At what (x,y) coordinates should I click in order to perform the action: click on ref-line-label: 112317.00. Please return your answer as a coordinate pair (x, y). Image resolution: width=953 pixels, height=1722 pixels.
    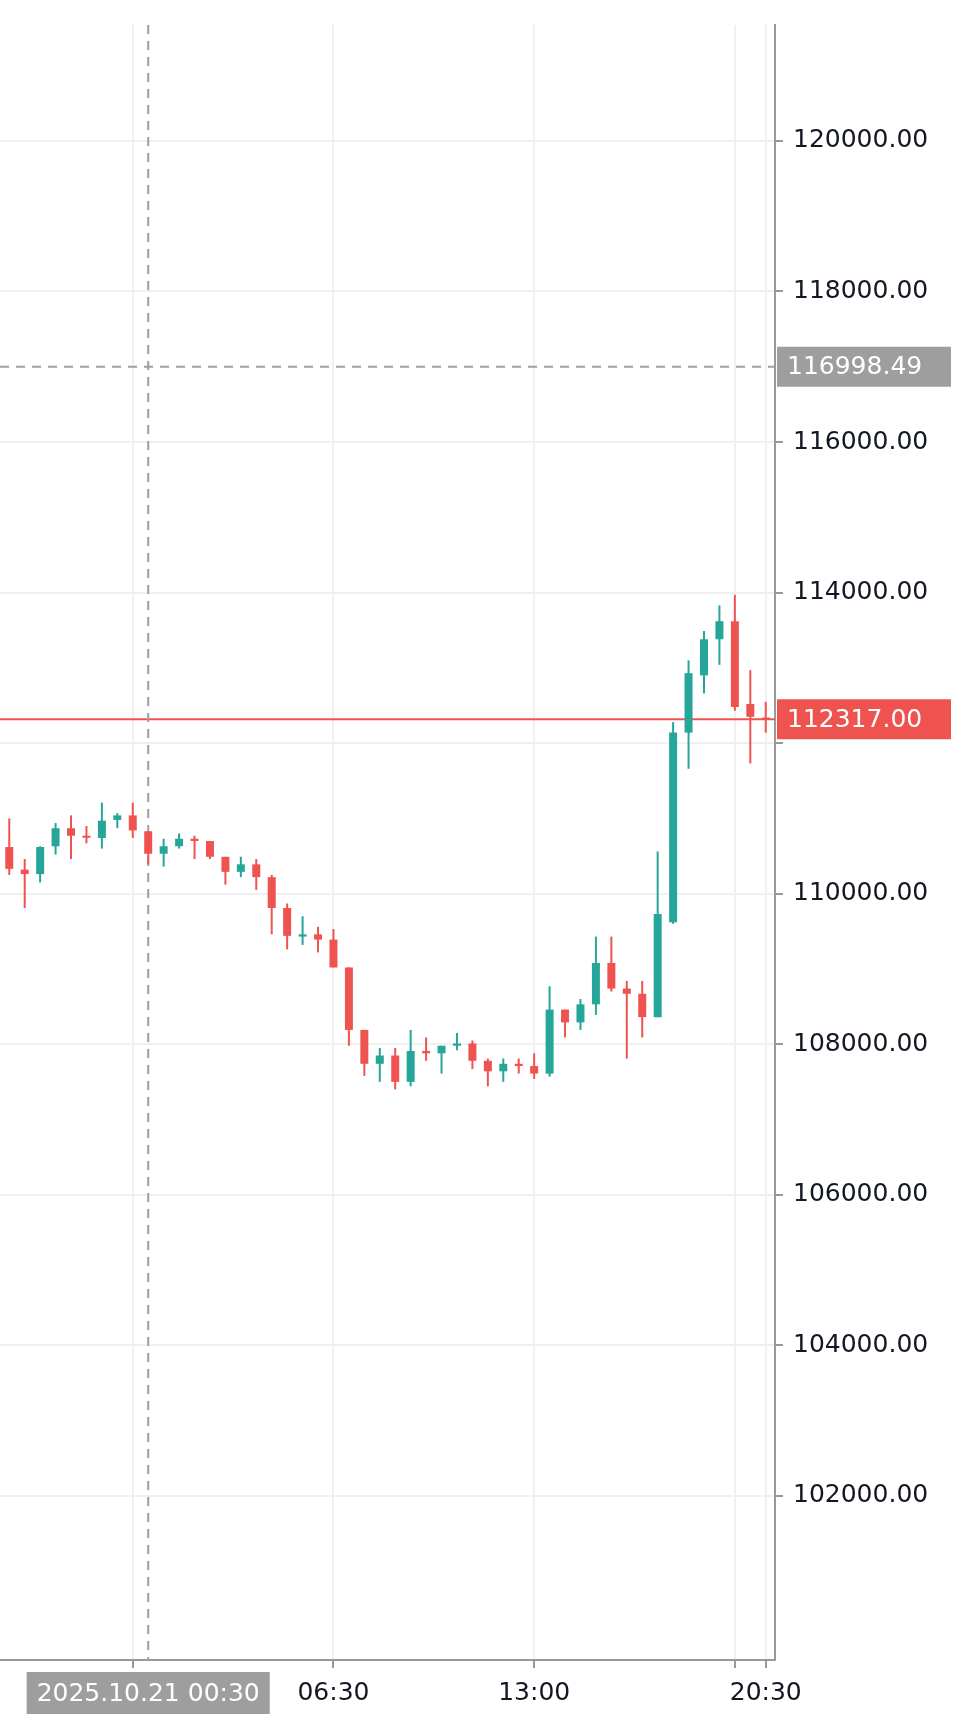
    Looking at the image, I should click on (855, 718).